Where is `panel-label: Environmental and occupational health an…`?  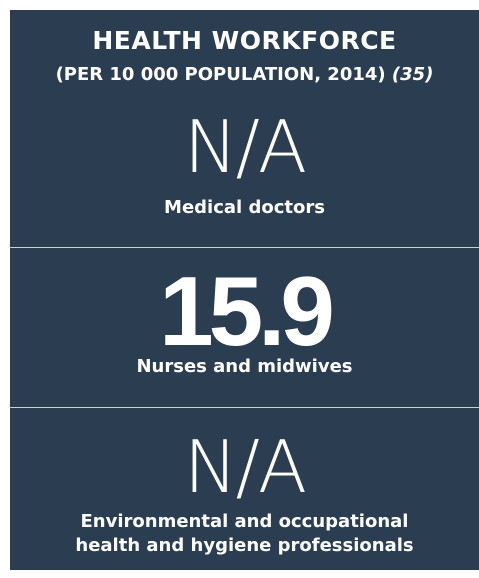 panel-label: Environmental and occupational health an… is located at coordinates (244, 533).